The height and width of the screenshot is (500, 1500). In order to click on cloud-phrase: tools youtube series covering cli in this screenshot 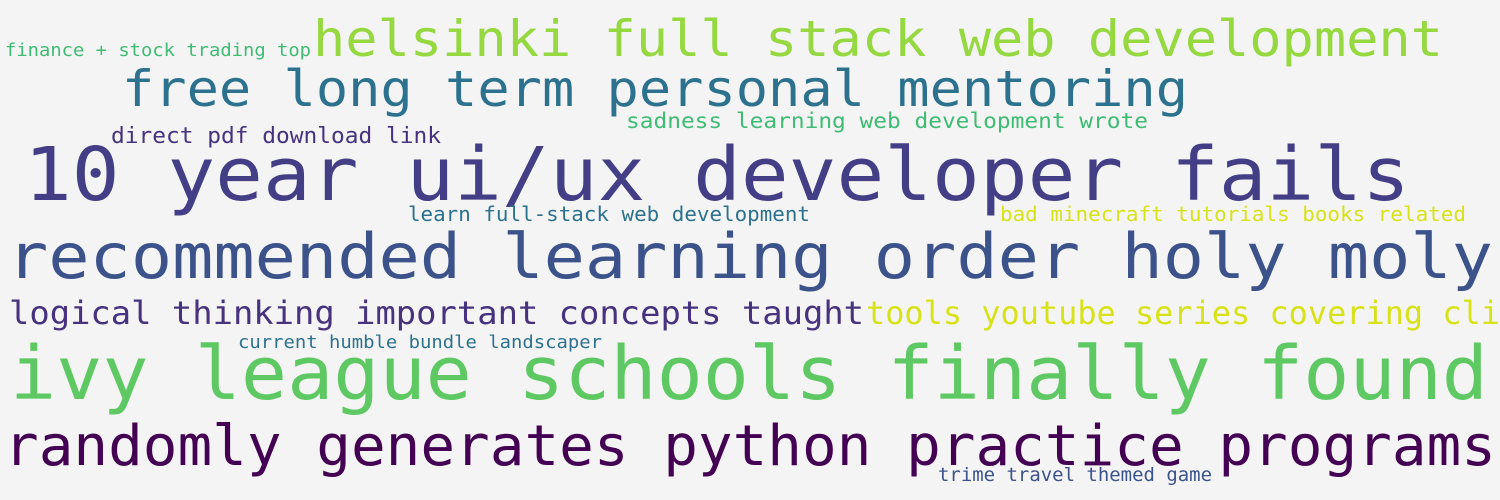, I will do `click(1183, 313)`.